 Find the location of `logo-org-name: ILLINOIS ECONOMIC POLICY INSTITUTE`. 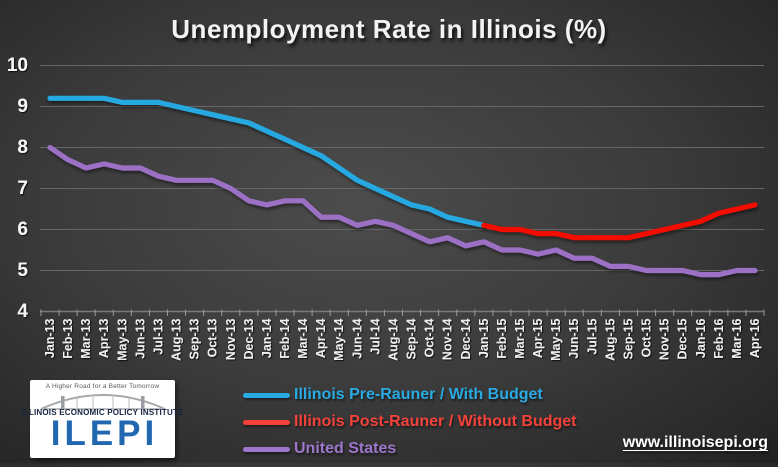

logo-org-name: ILLINOIS ECONOMIC POLICY INSTITUTE is located at coordinates (102, 412).